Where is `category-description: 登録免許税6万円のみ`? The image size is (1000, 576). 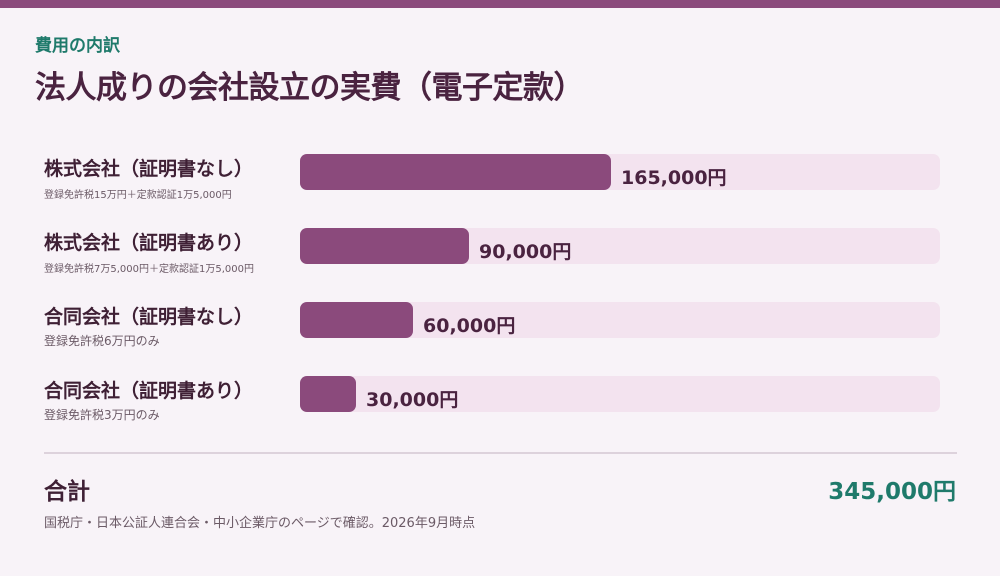 category-description: 登録免許税6万円のみ is located at coordinates (102, 341).